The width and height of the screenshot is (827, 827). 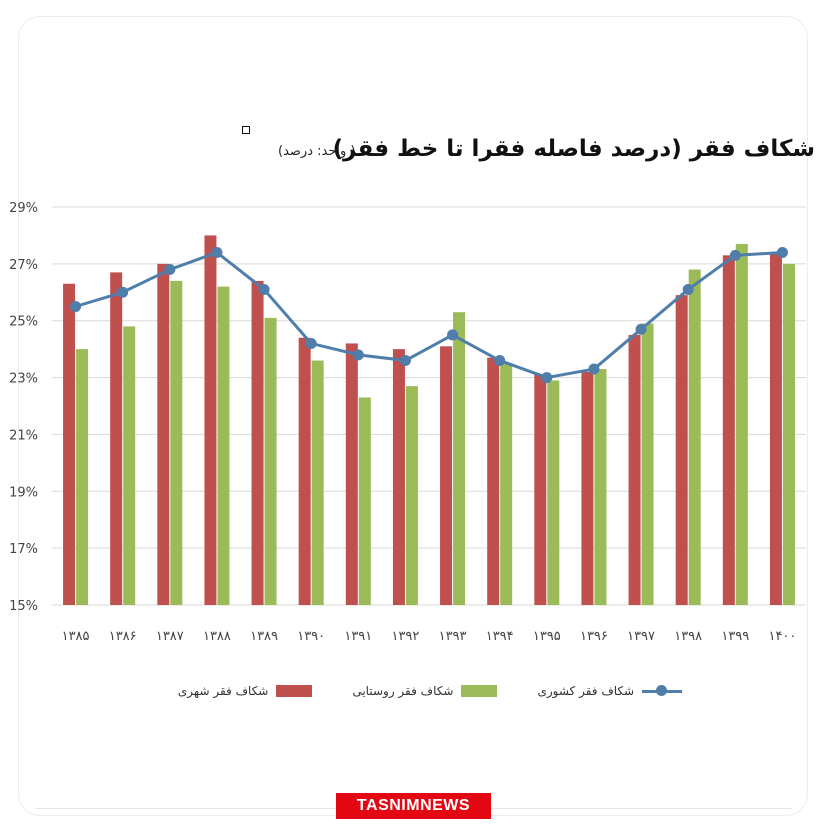 What do you see at coordinates (23, 322) in the screenshot?
I see `y-tick-label: 25%` at bounding box center [23, 322].